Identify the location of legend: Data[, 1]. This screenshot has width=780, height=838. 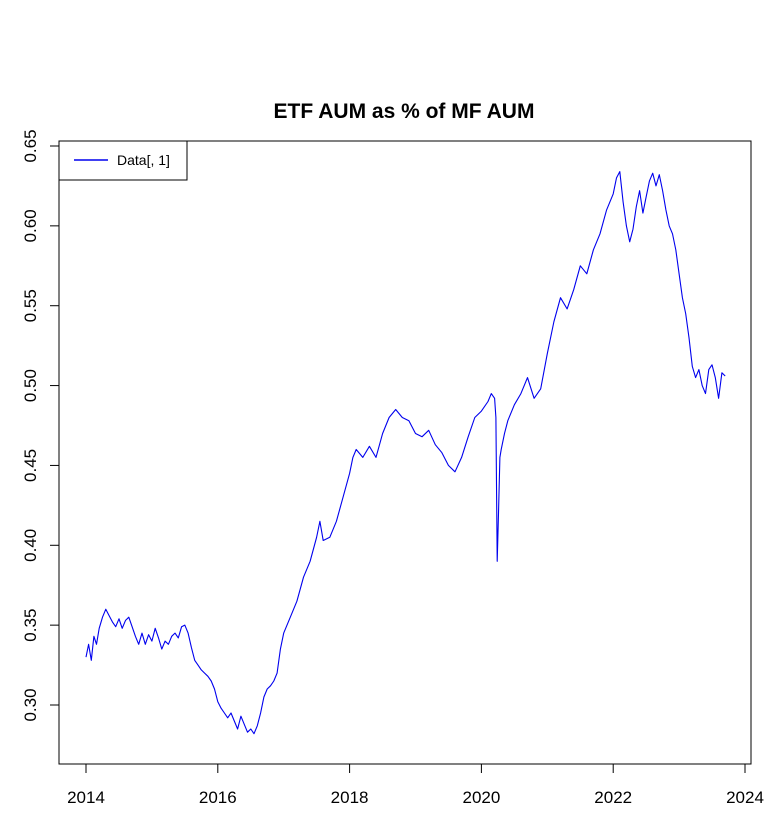
(123, 160).